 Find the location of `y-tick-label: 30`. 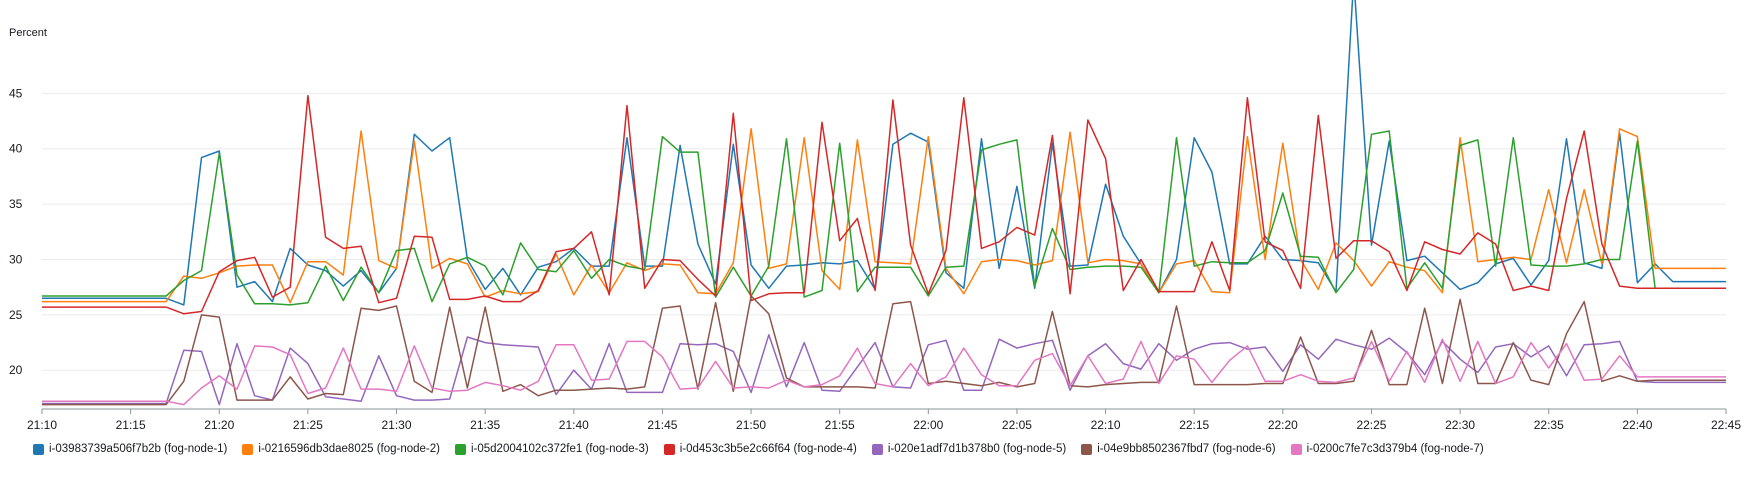

y-tick-label: 30 is located at coordinates (16, 259).